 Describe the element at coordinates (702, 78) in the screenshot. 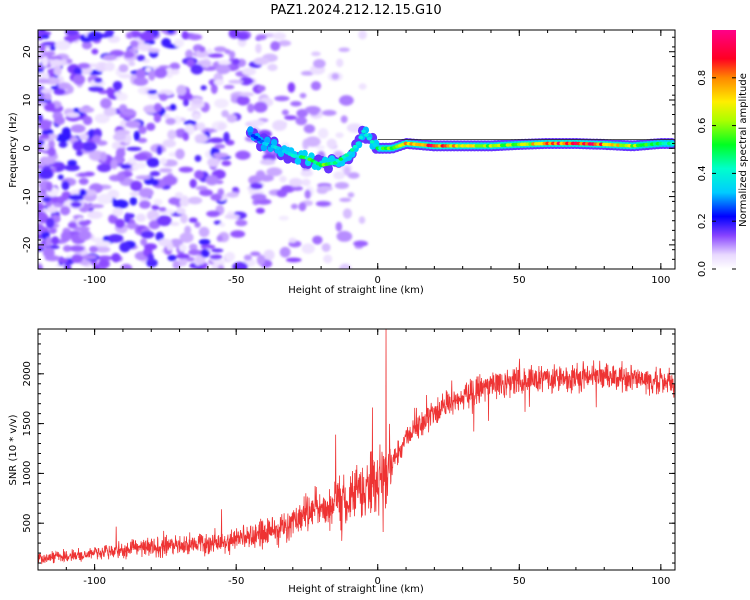

I see `colorbar-tick-label: 0.8` at that location.